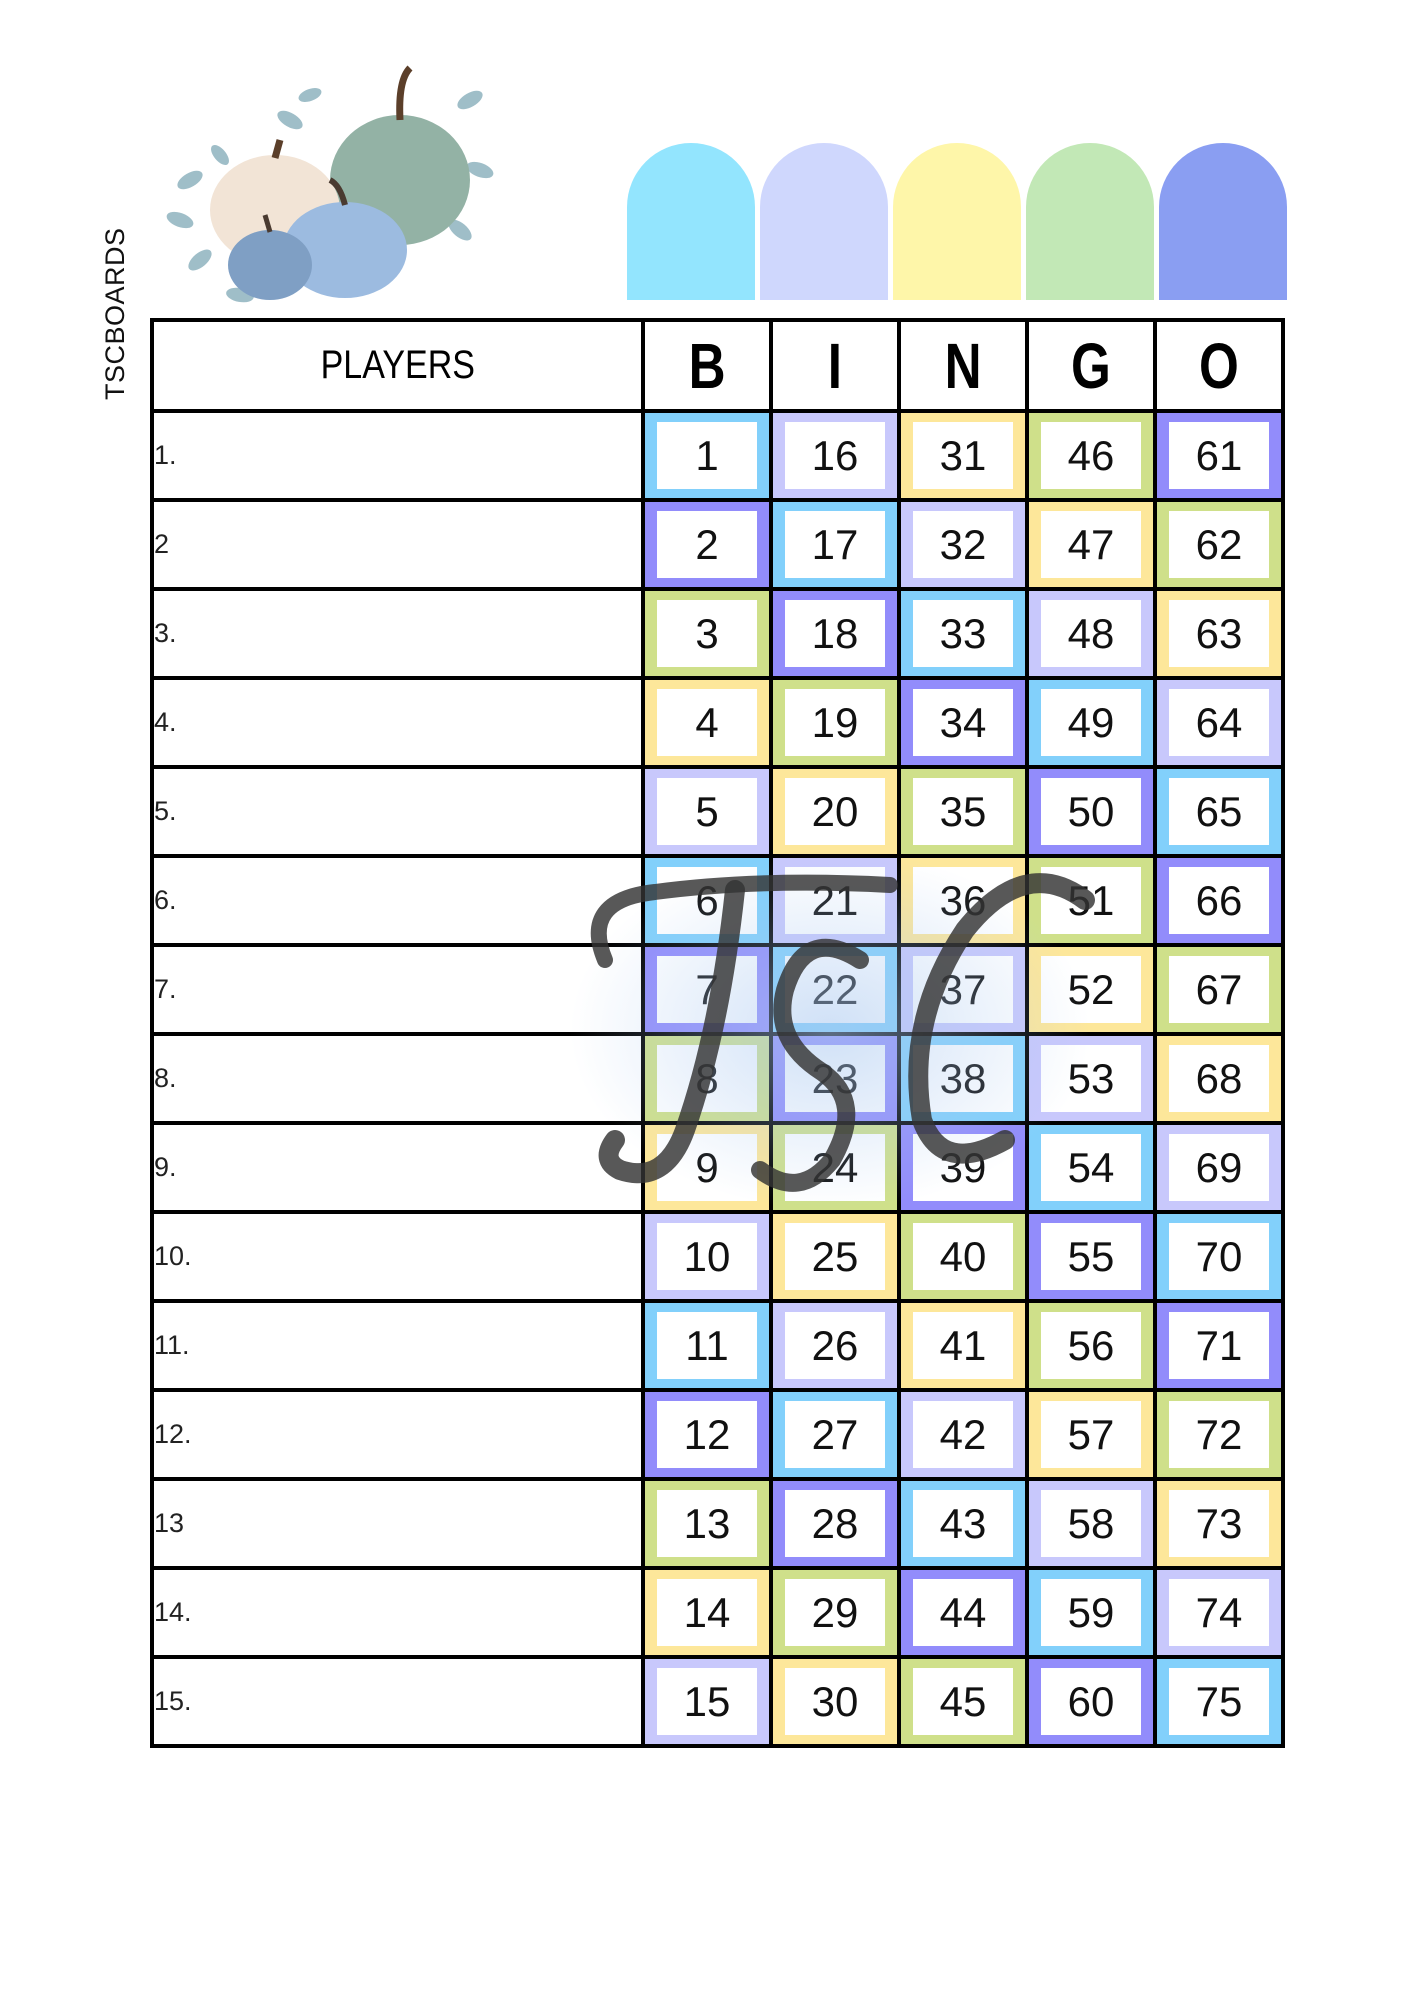 This screenshot has width=1414, height=2000. Describe the element at coordinates (707, 1523) in the screenshot. I see `number-cell-b: 13` at that location.